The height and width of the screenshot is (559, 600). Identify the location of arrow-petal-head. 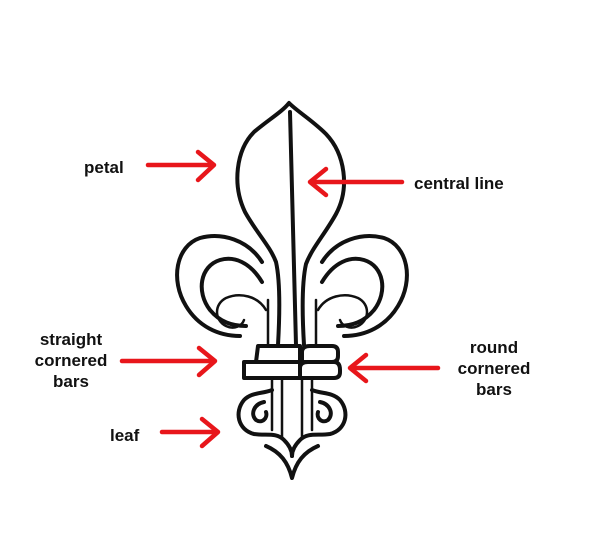
(206, 166).